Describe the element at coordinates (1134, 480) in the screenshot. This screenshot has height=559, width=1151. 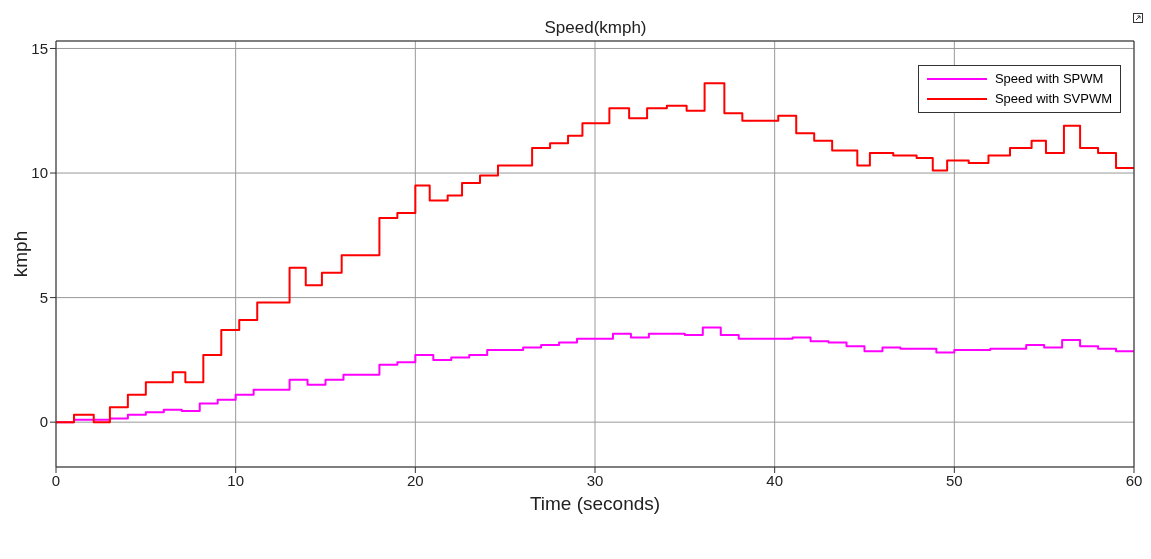
I see `x-tick-label: 60` at that location.